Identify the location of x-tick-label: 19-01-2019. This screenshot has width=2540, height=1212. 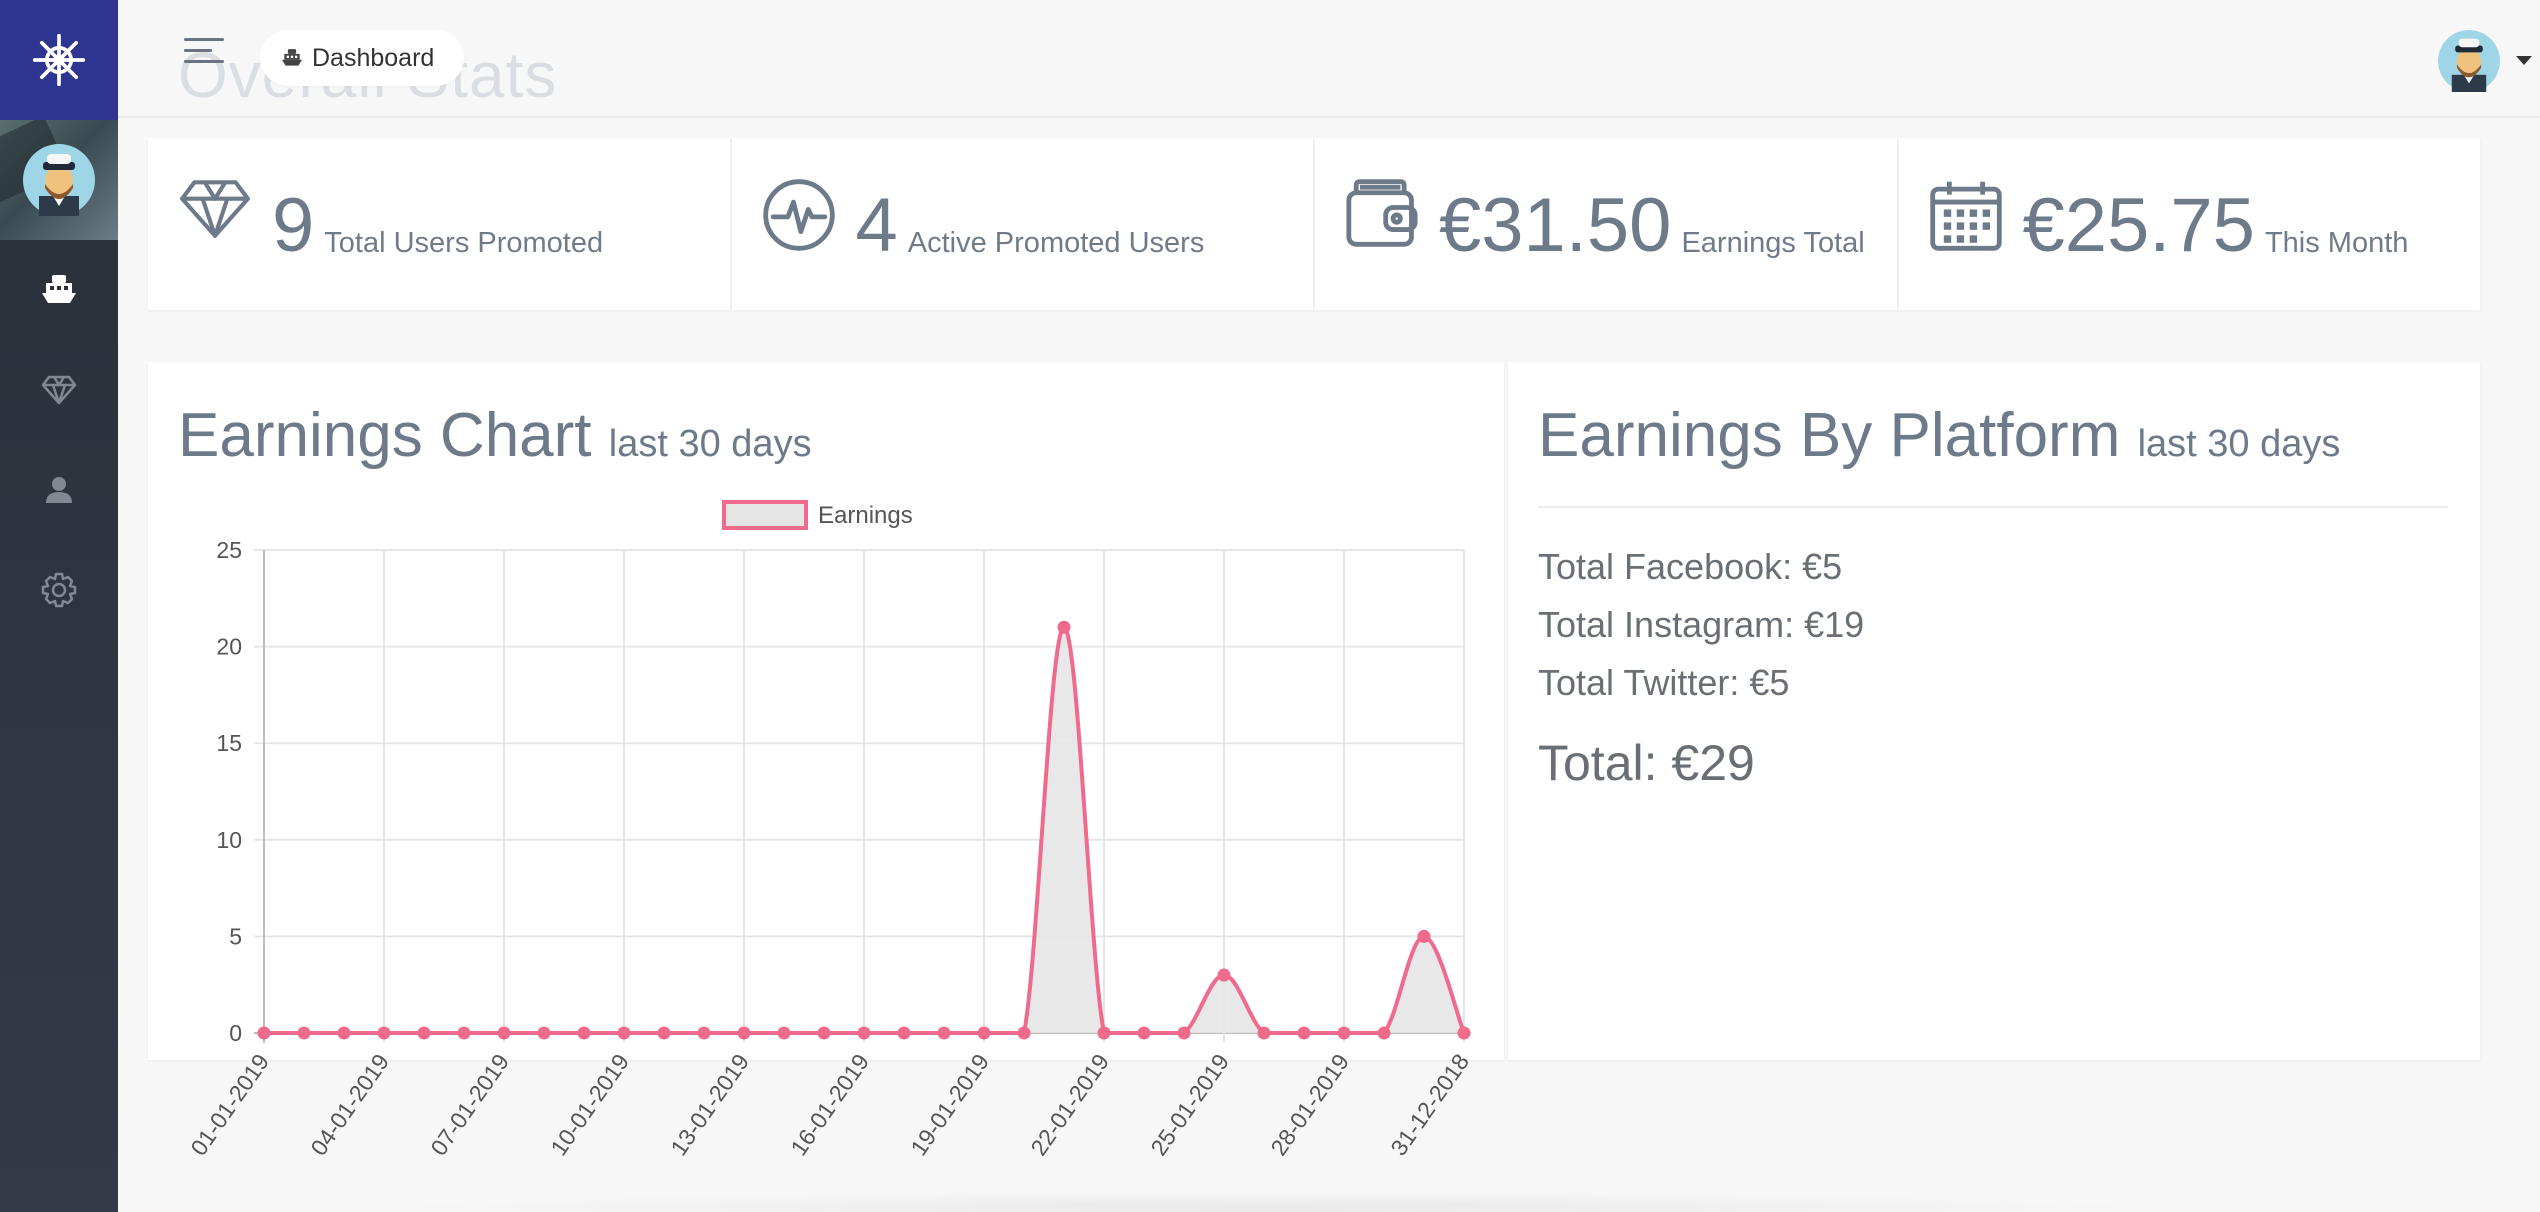
(949, 1104).